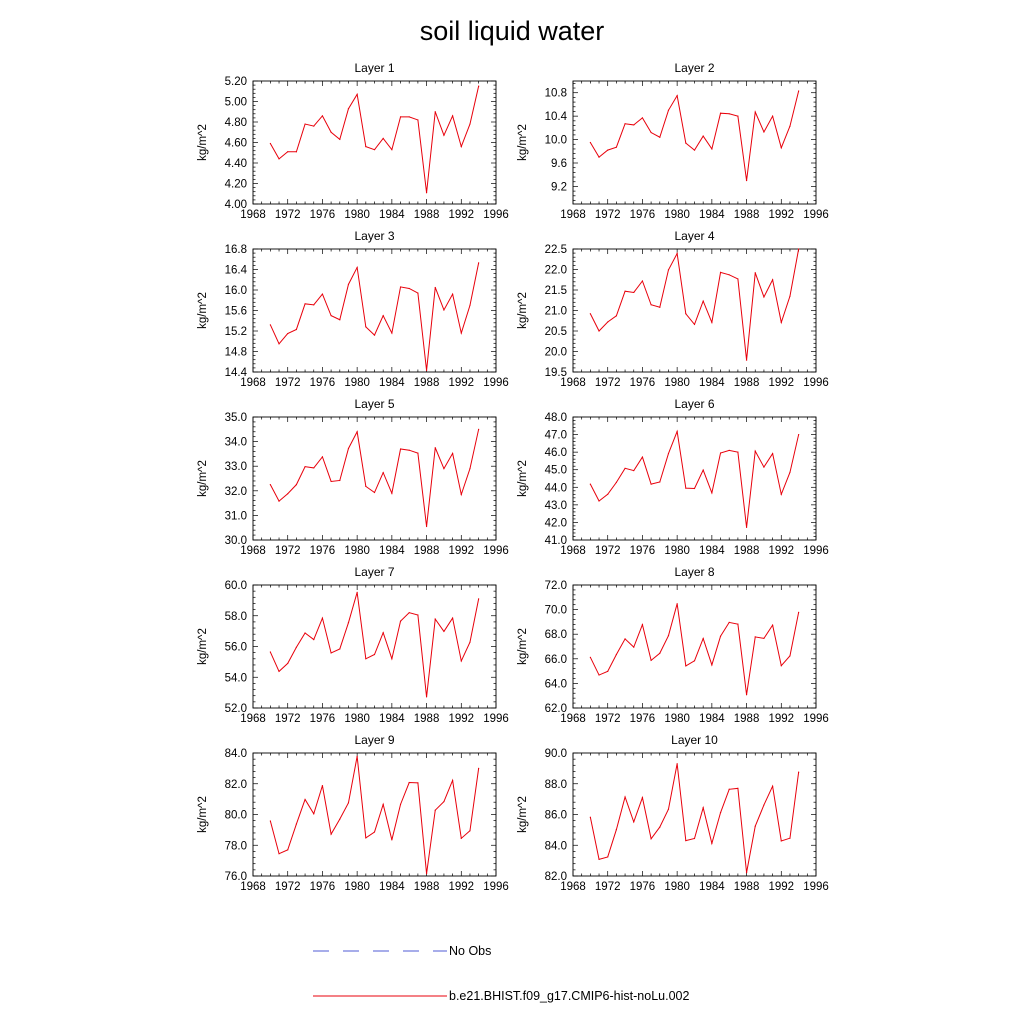 The image size is (1024, 1024). What do you see at coordinates (556, 709) in the screenshot?
I see `y-tick-label: 62.0` at bounding box center [556, 709].